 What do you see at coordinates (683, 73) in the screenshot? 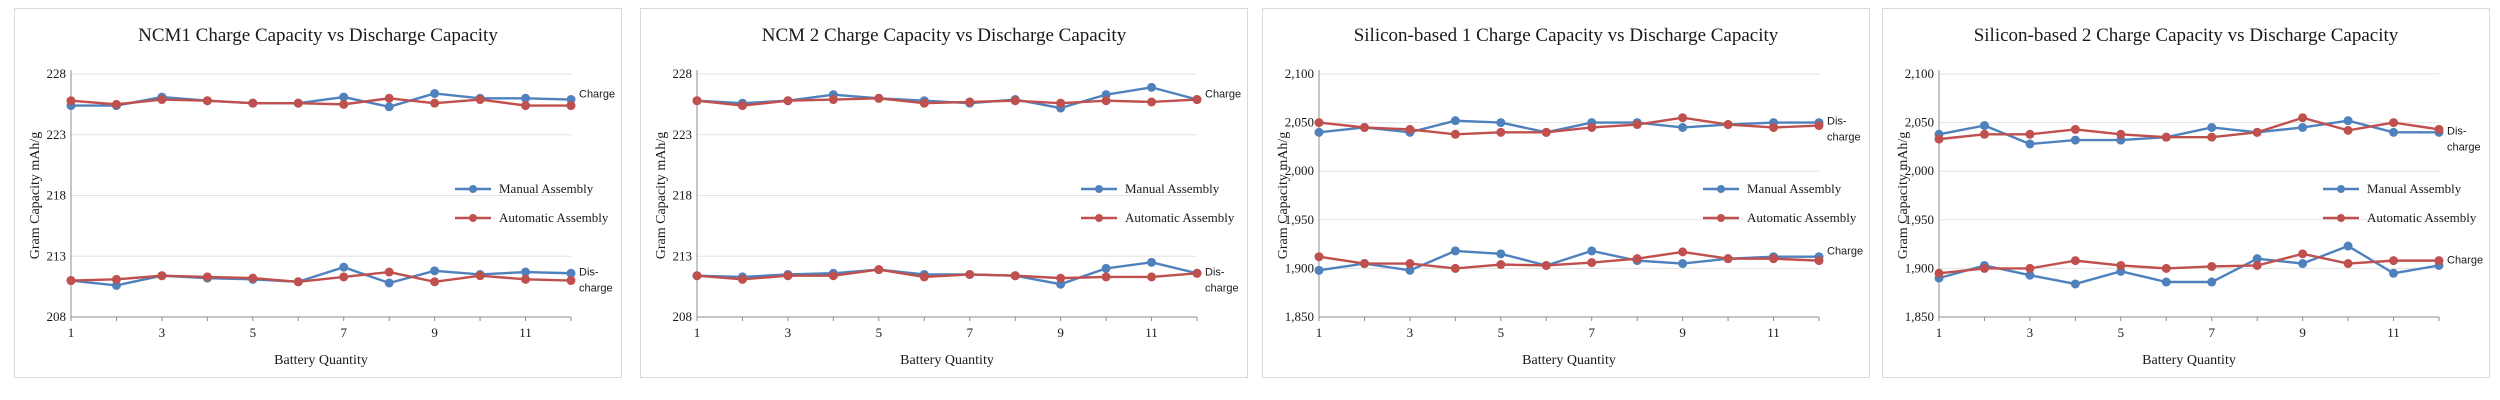
I see `y-tick-label: 228` at bounding box center [683, 73].